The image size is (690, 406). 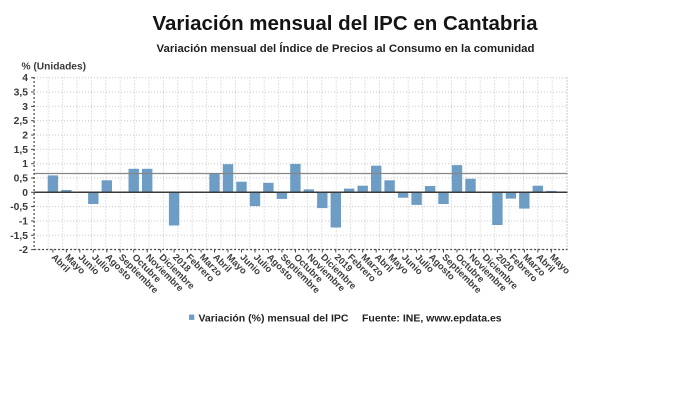 I want to click on svg-text: -0,5, so click(x=19, y=207).